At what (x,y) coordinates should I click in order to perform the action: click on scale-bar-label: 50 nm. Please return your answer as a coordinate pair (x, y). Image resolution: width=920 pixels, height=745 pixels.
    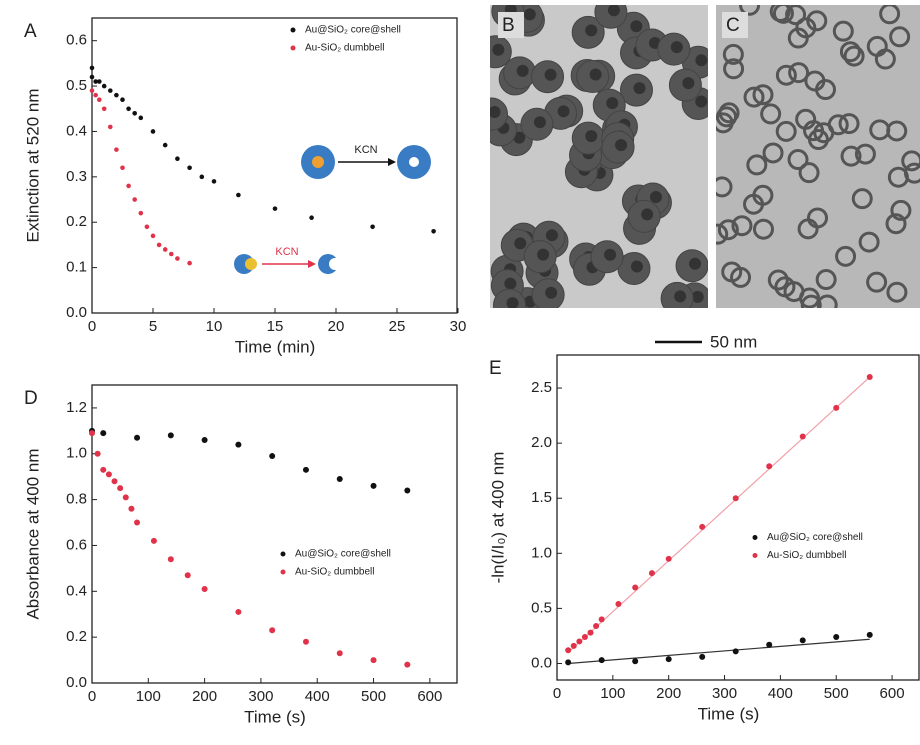
    Looking at the image, I should click on (733, 341).